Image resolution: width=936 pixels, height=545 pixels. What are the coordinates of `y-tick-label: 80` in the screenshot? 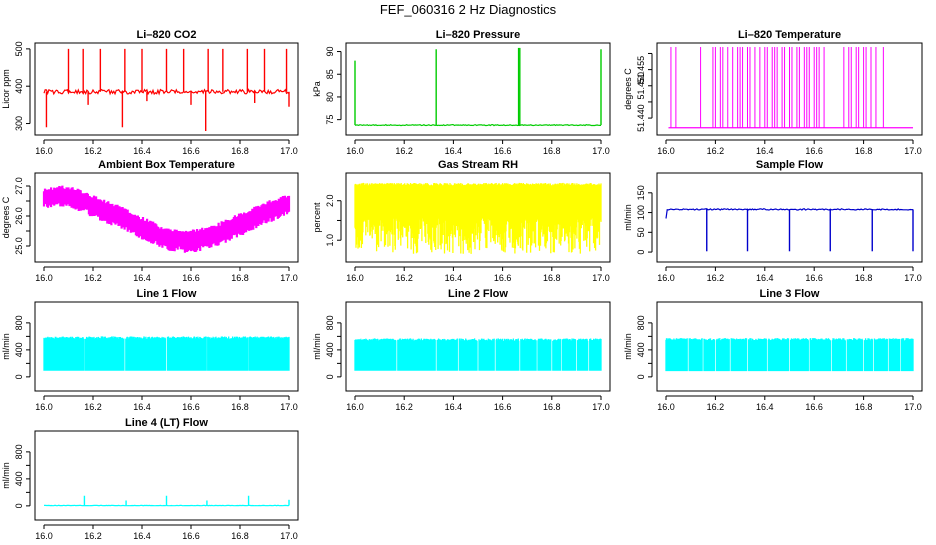 It's located at (330, 97).